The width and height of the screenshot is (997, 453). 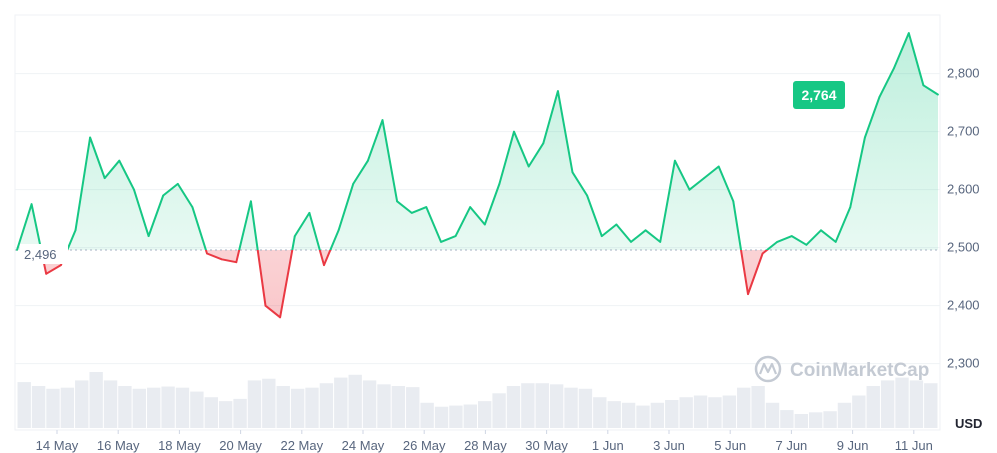 What do you see at coordinates (963, 189) in the screenshot?
I see `y-tick-label: 2,600` at bounding box center [963, 189].